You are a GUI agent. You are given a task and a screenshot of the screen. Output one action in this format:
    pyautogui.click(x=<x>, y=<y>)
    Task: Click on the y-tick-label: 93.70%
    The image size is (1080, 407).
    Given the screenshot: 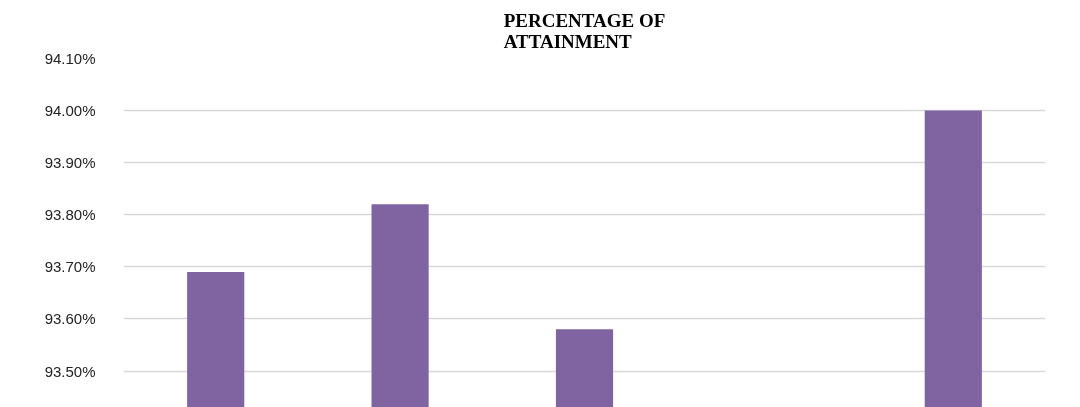 What is the action you would take?
    pyautogui.click(x=70, y=267)
    